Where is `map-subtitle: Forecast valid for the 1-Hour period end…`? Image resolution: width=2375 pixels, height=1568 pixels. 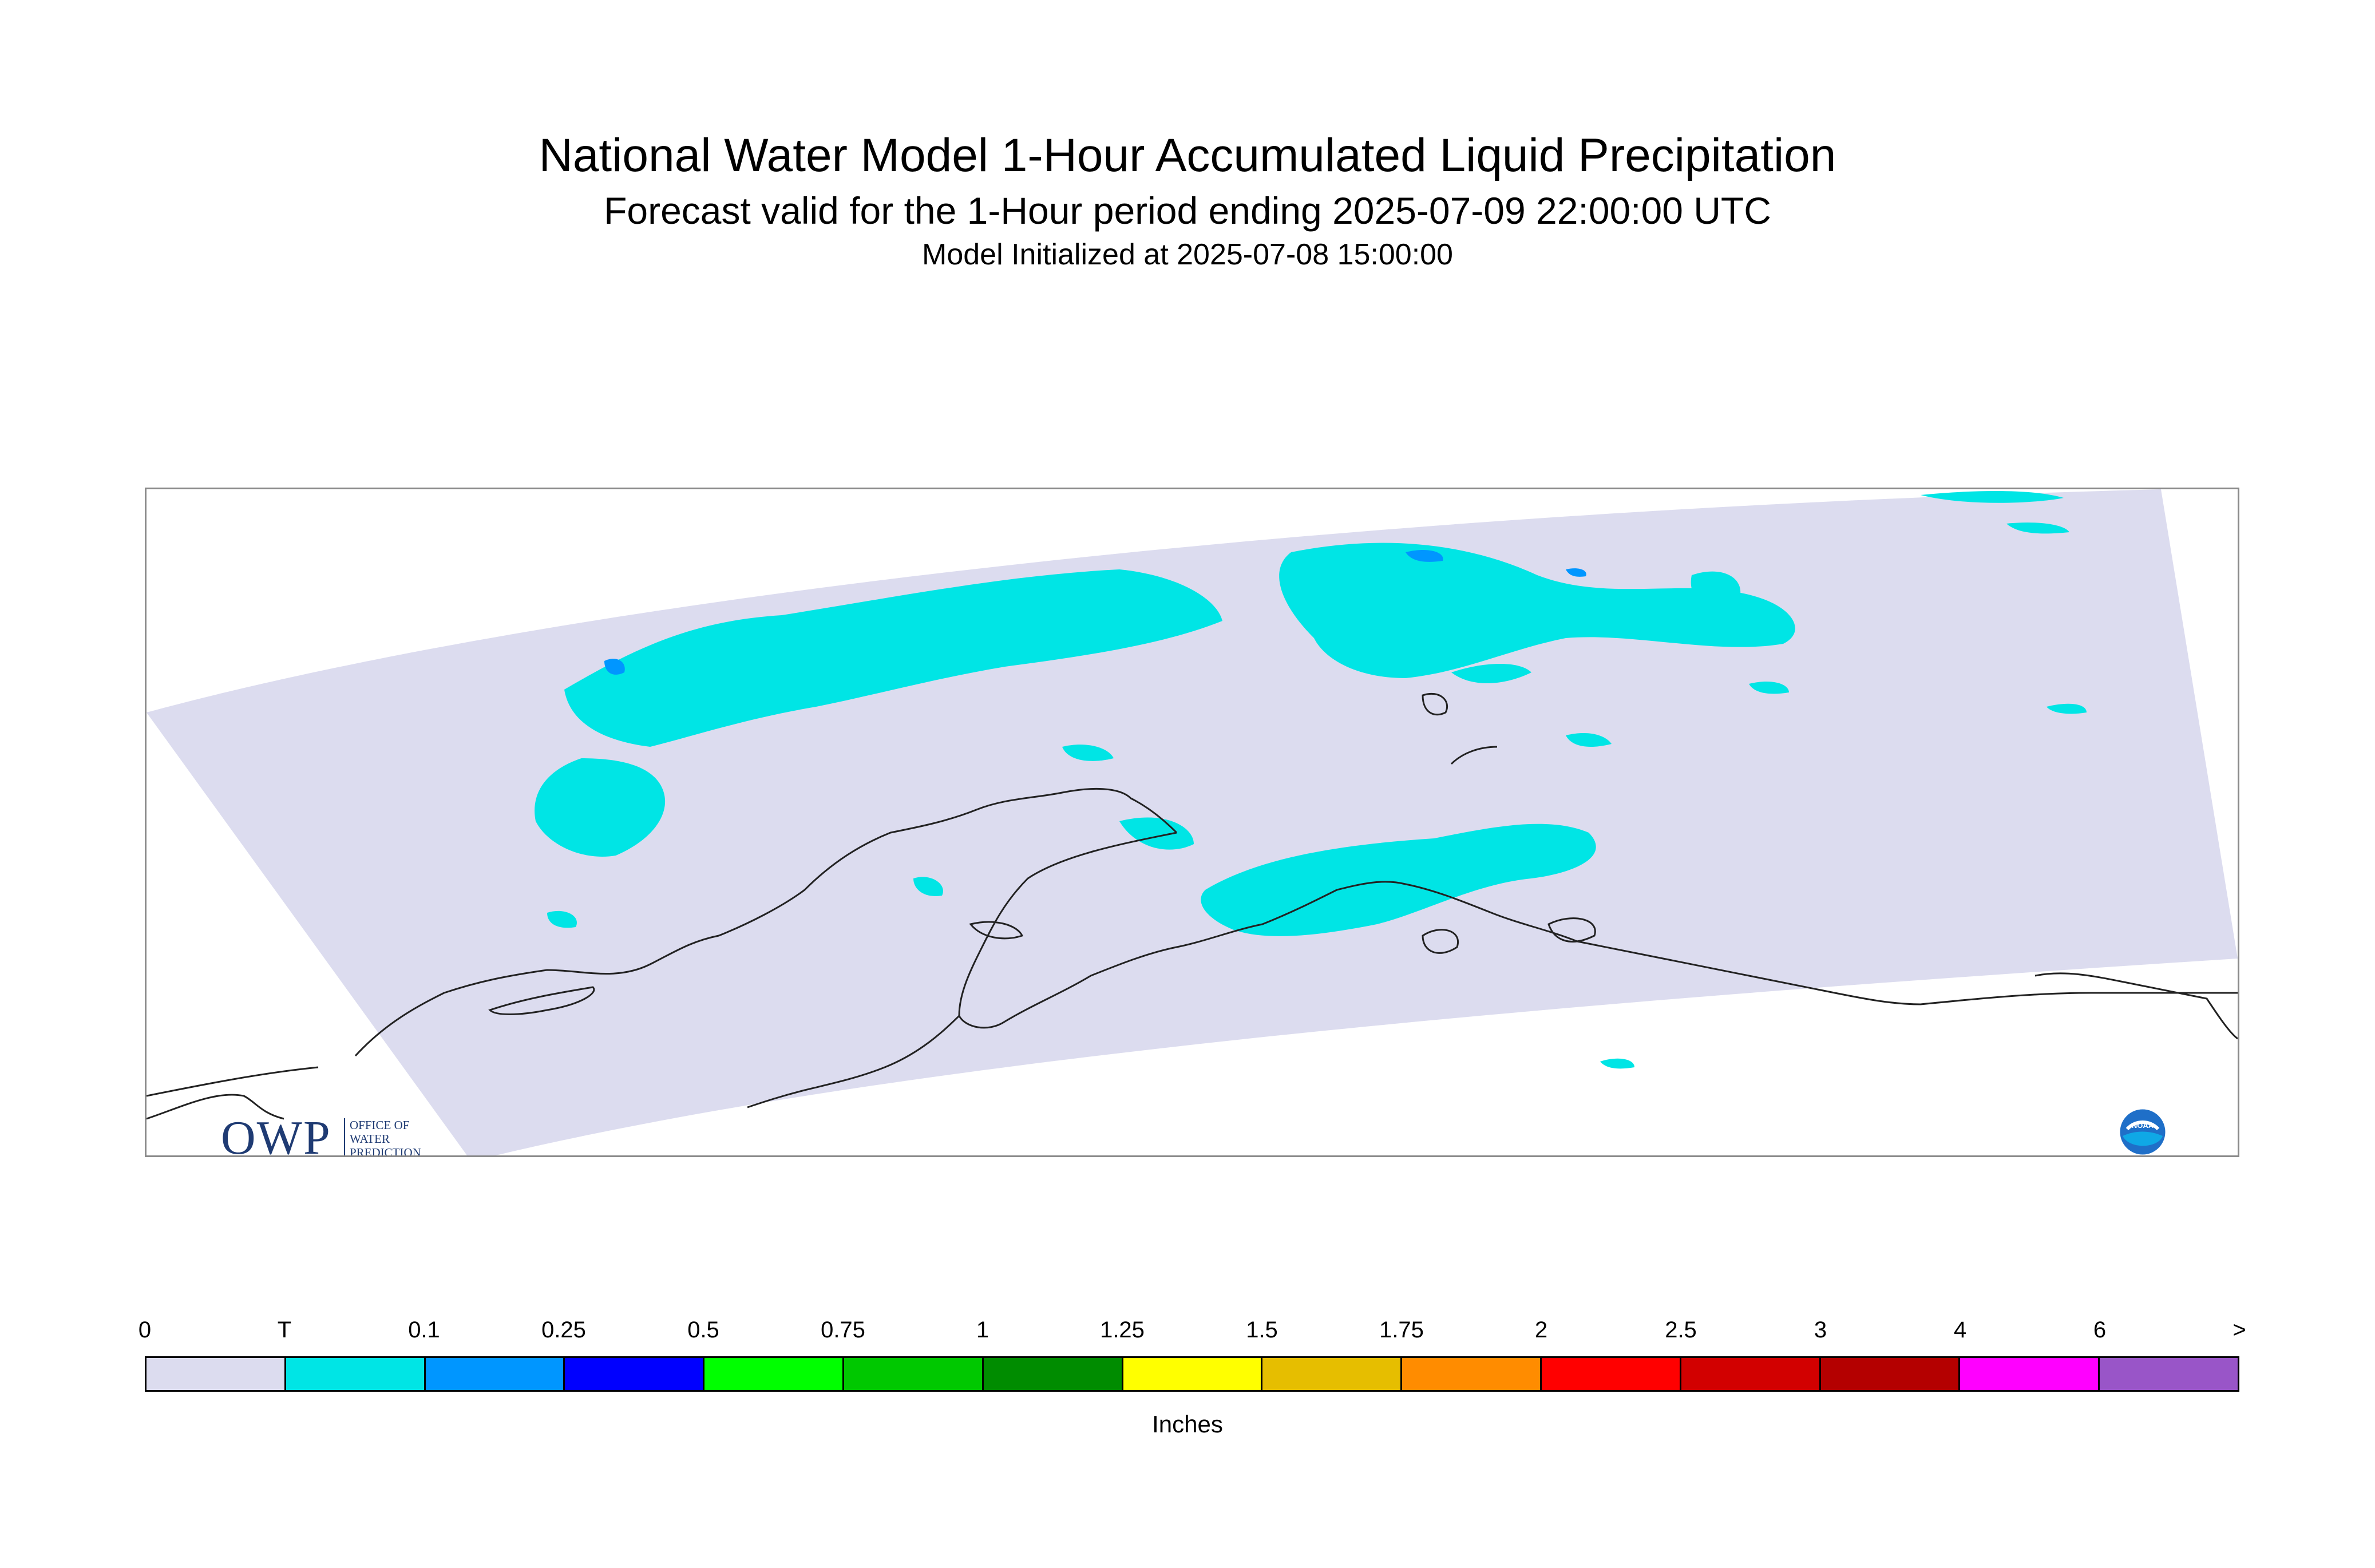
map-subtitle: Forecast valid for the 1-Hour period end… is located at coordinates (1187, 210).